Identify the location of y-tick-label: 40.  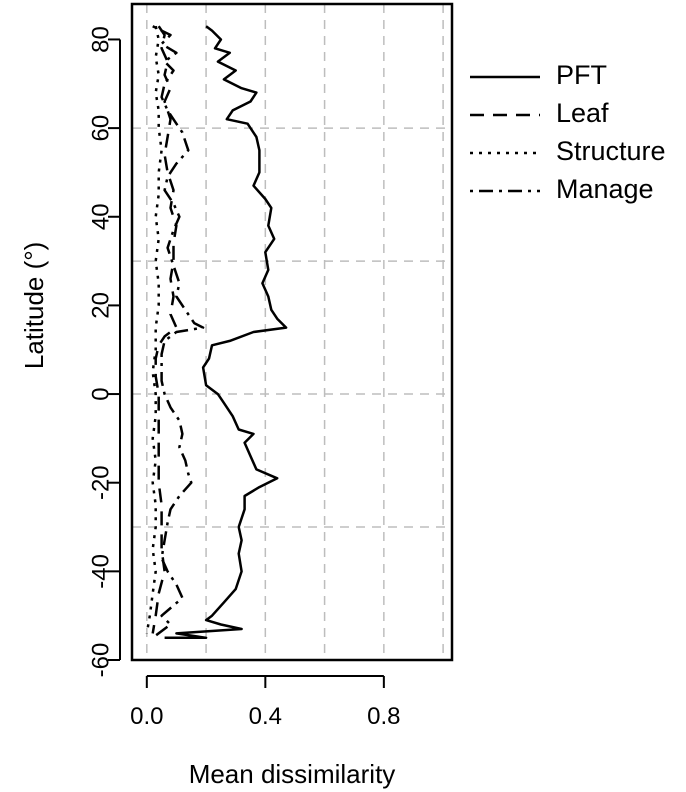
(100, 216).